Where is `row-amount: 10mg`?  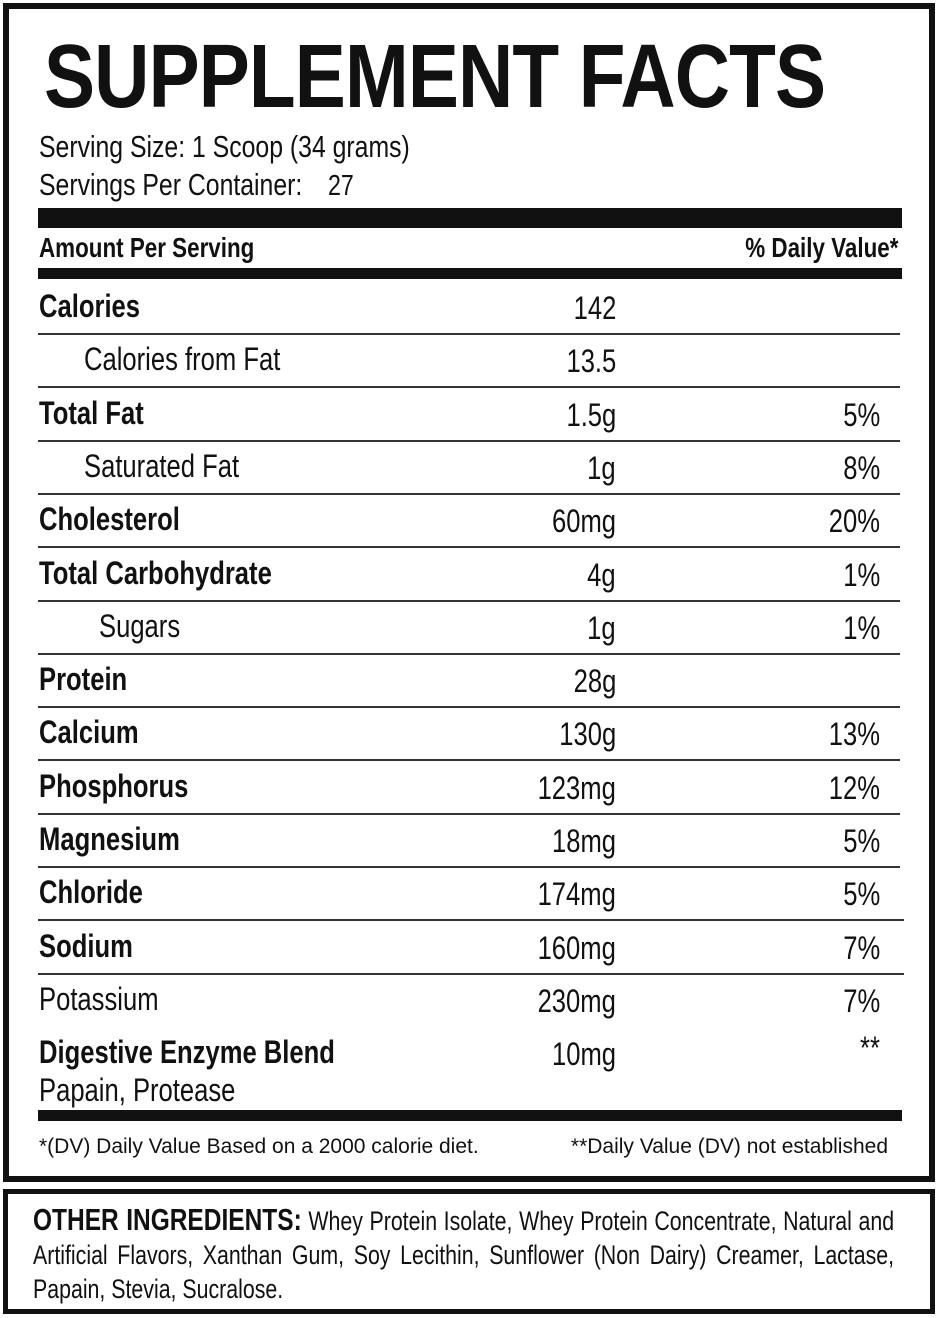
row-amount: 10mg is located at coordinates (583, 1054).